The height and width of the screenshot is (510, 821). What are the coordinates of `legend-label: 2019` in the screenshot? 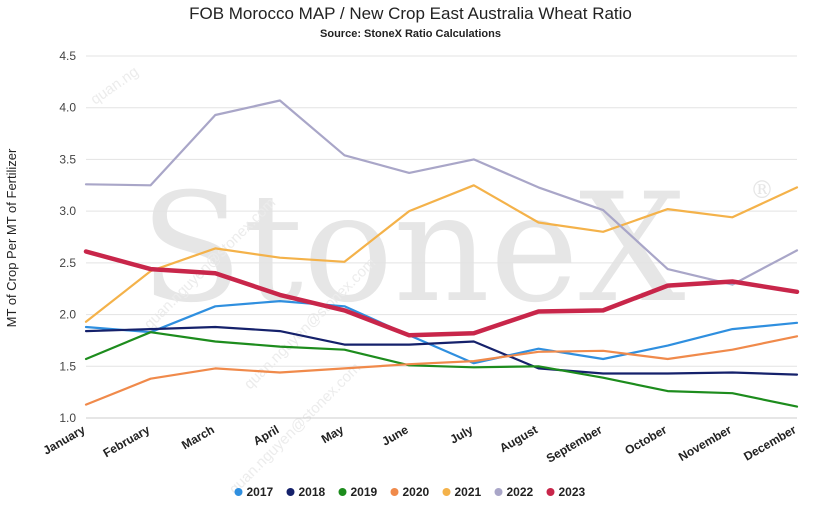 It's located at (364, 492).